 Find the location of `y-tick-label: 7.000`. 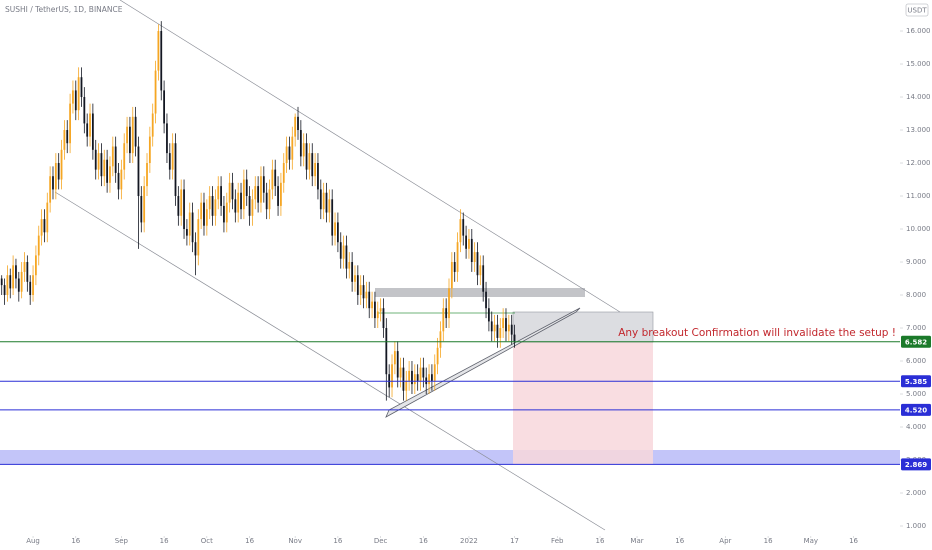

y-tick-label: 7.000 is located at coordinates (916, 328).